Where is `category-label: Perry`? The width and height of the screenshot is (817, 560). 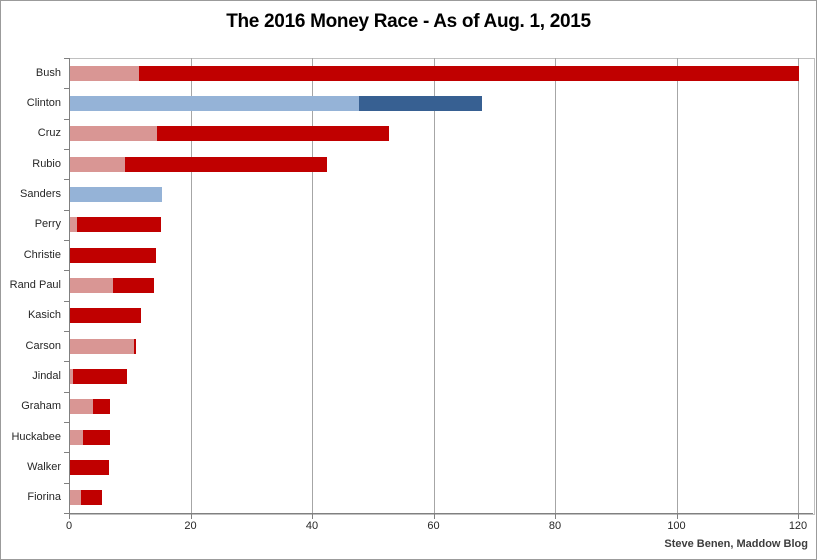 category-label: Perry is located at coordinates (47, 224).